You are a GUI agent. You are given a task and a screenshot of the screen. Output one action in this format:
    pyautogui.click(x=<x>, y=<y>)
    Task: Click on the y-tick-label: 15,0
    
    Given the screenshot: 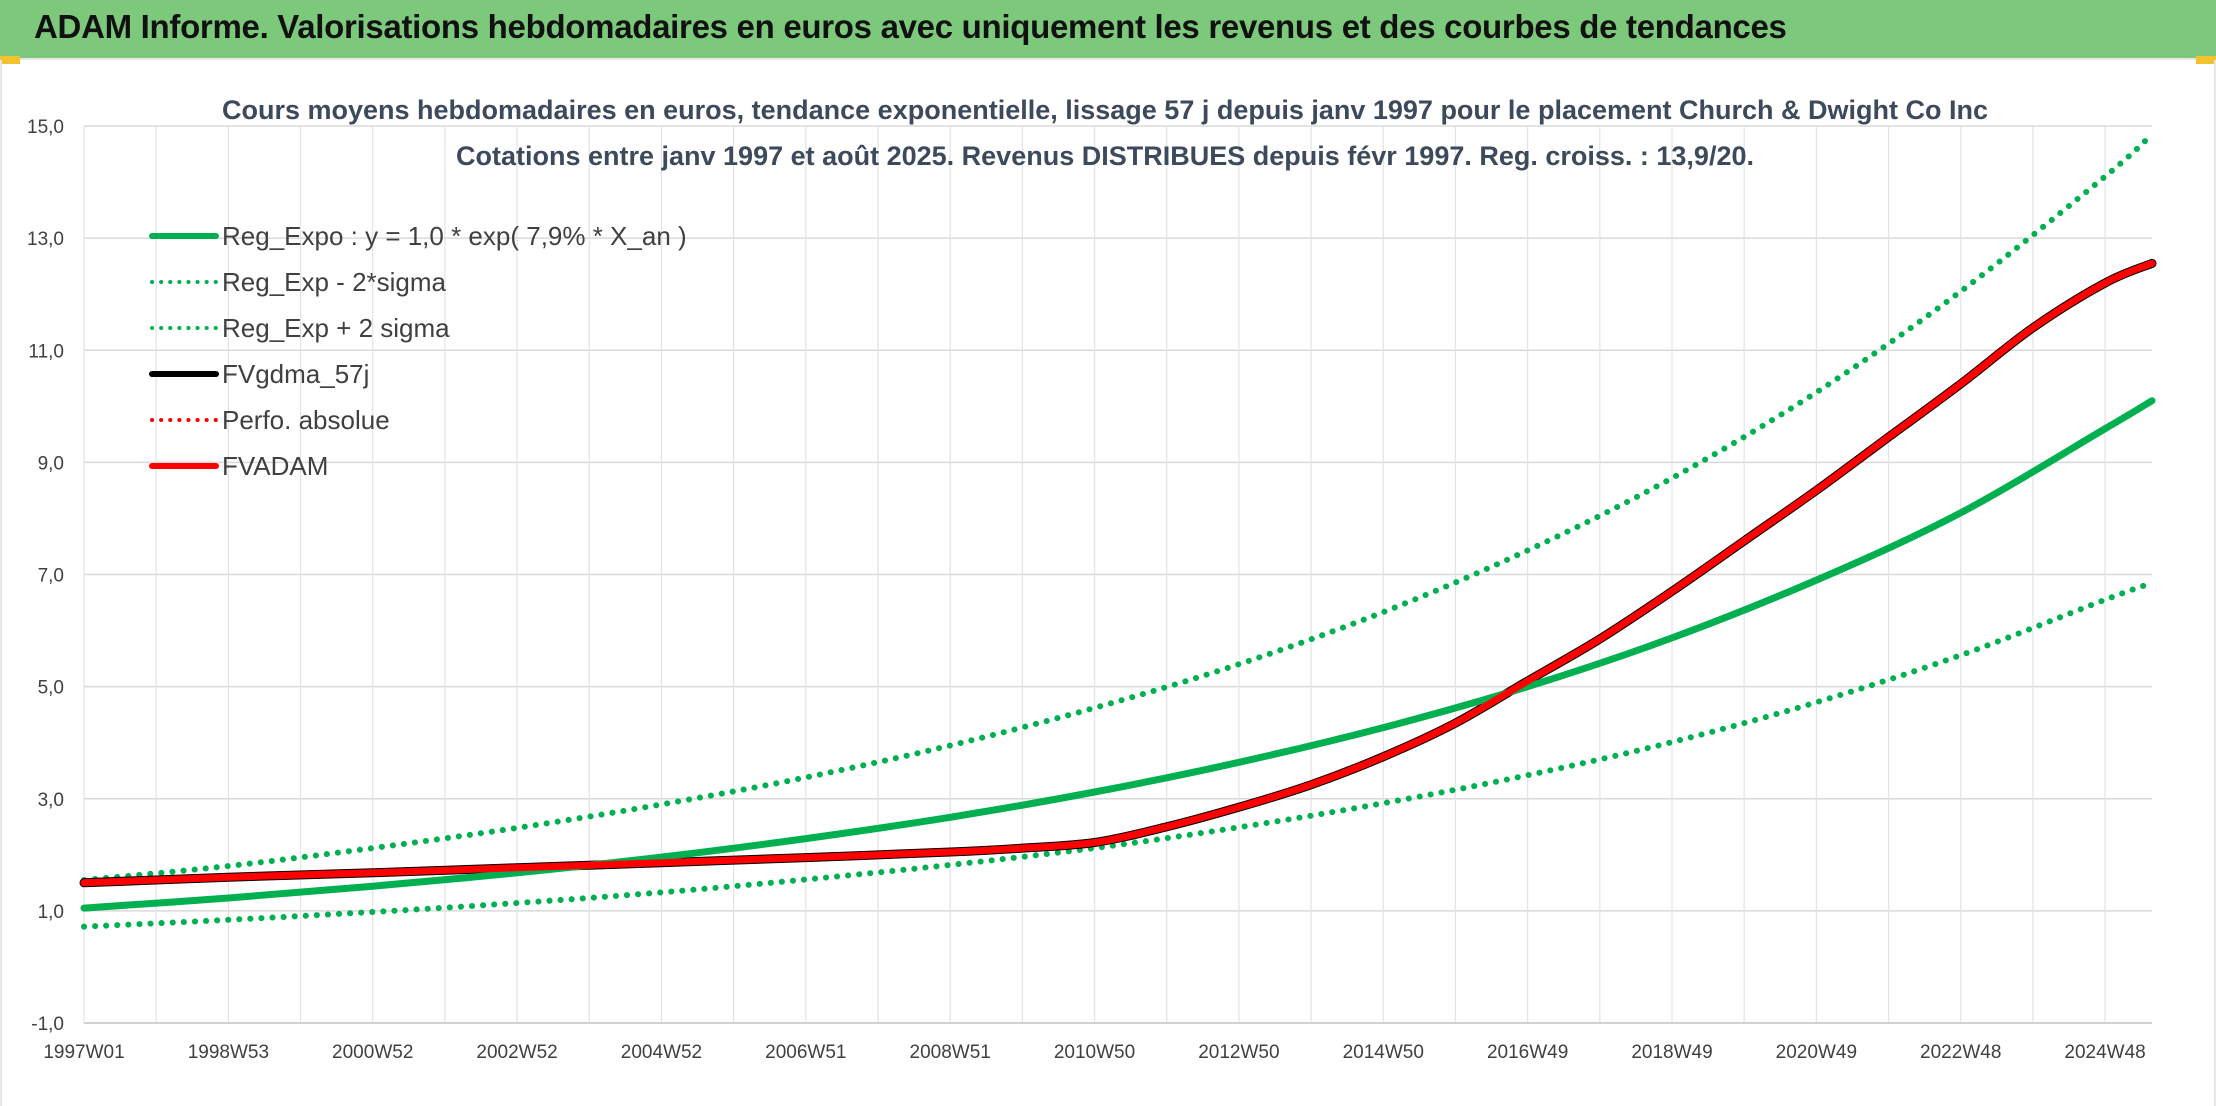 What is the action you would take?
    pyautogui.click(x=45, y=127)
    